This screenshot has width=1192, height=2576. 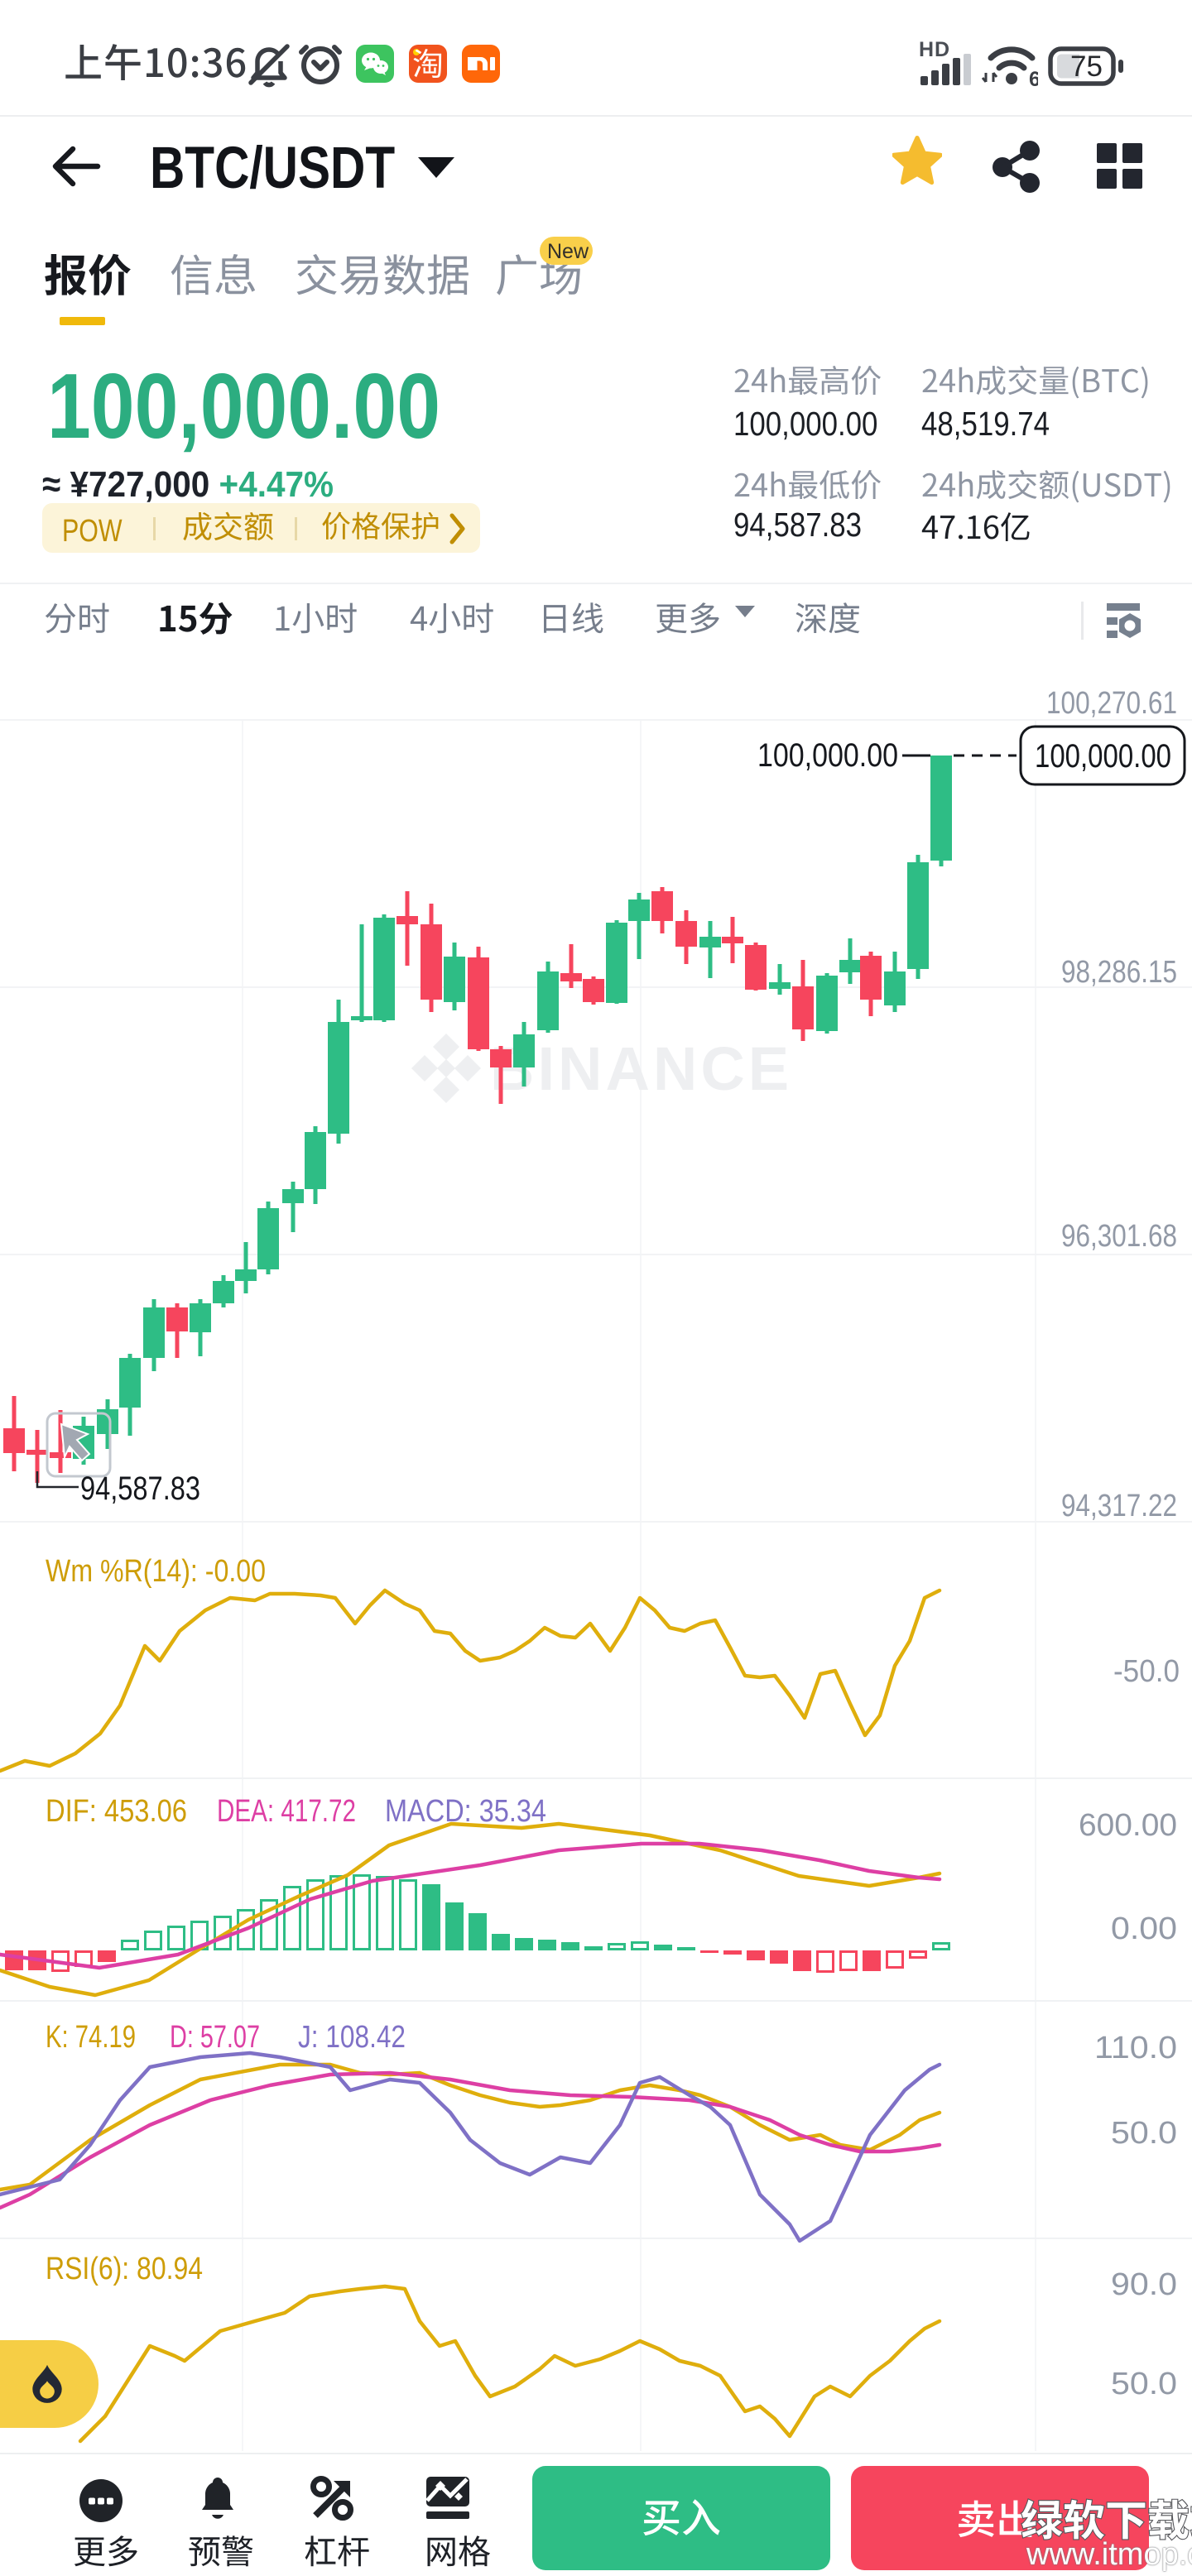 I want to click on svg-text: D: 57.07, so click(x=215, y=2038).